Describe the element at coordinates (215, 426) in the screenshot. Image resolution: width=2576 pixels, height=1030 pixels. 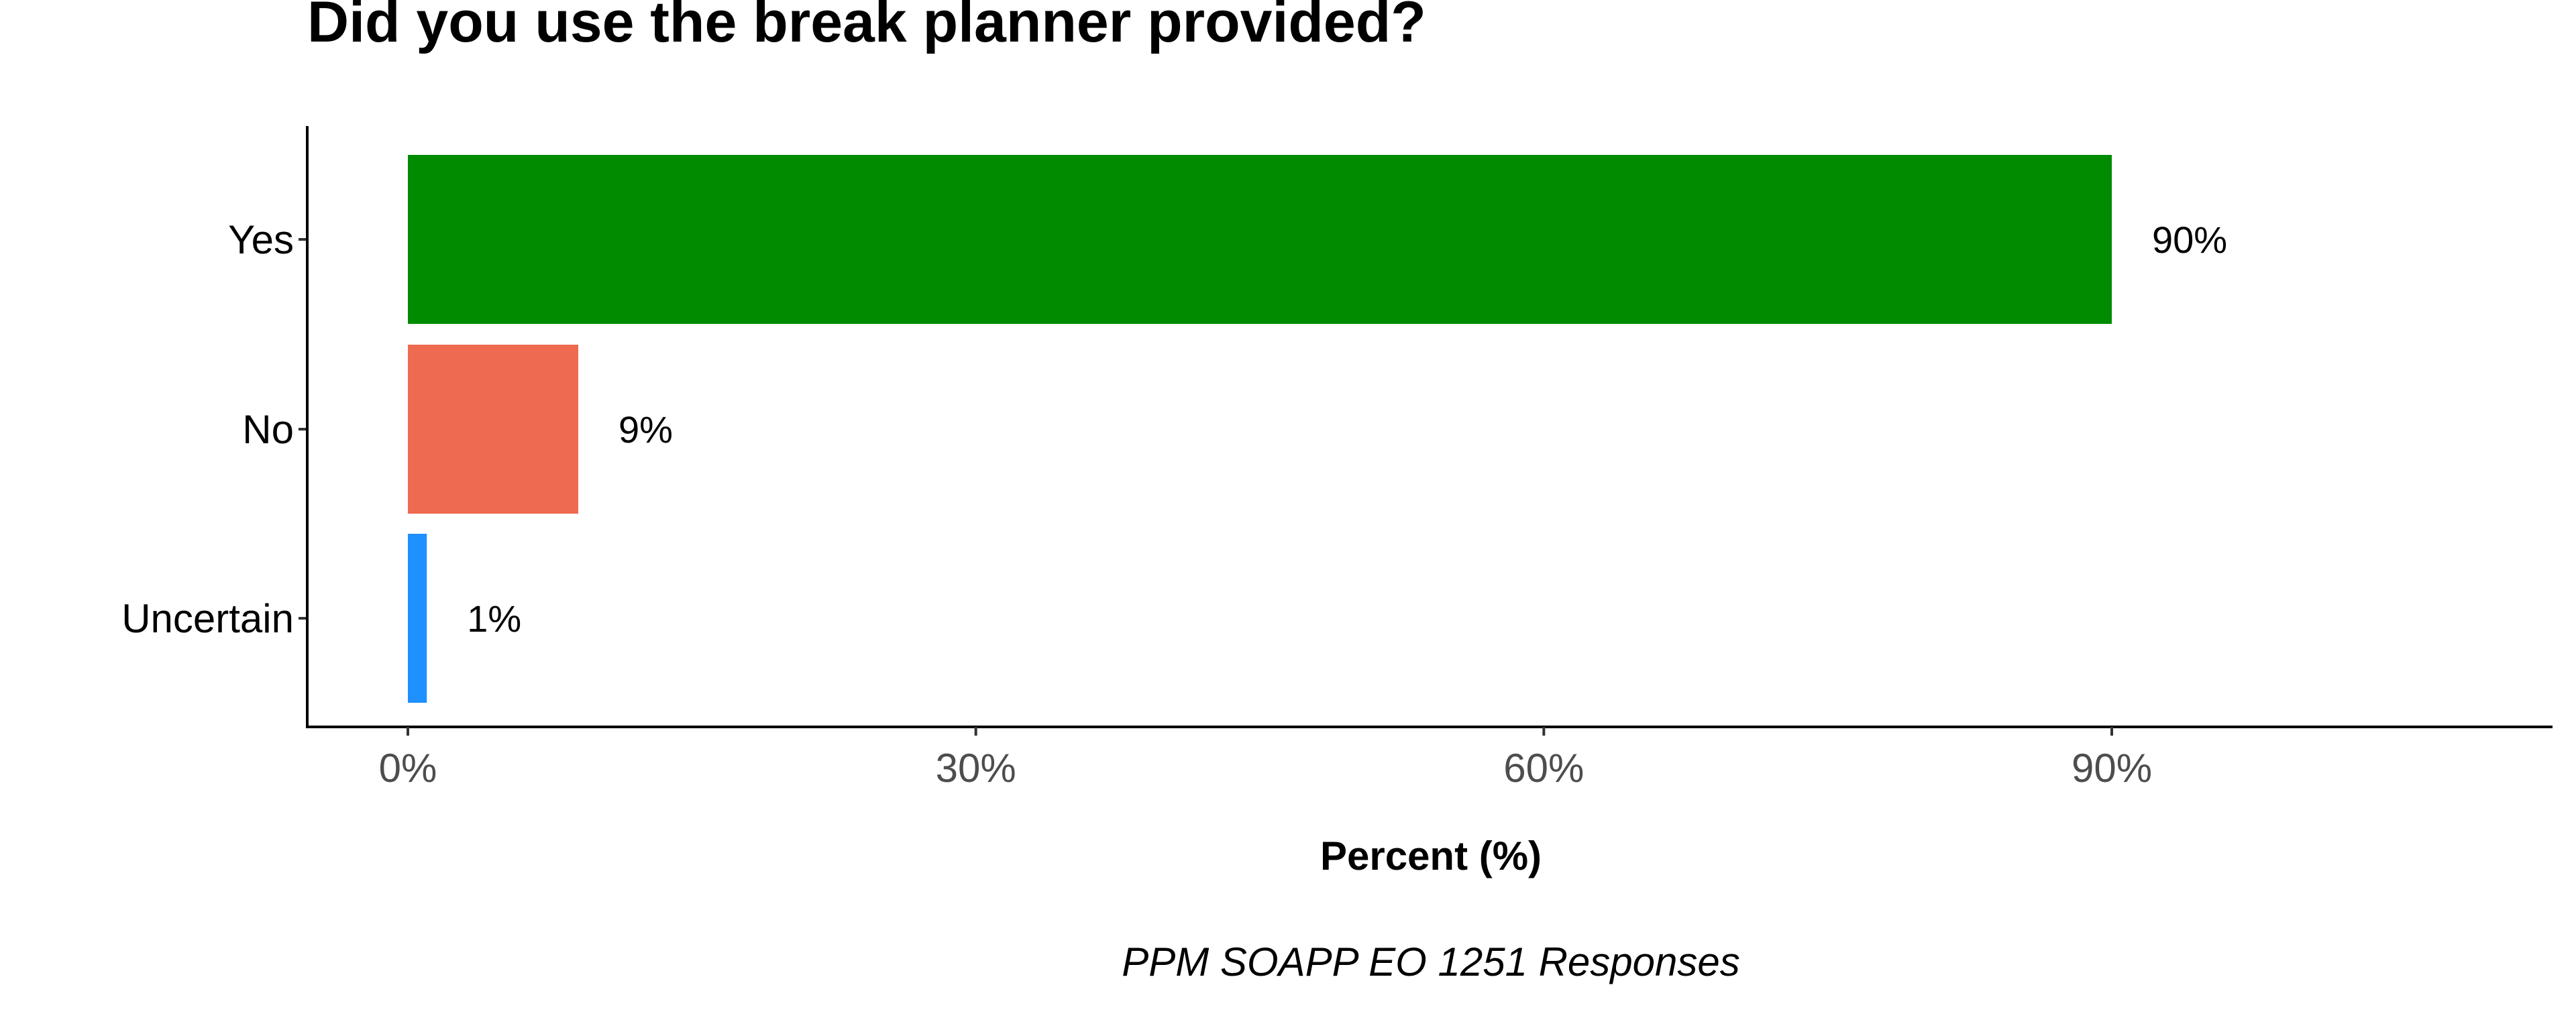
I see `y-axis: Yes No Uncertain` at that location.